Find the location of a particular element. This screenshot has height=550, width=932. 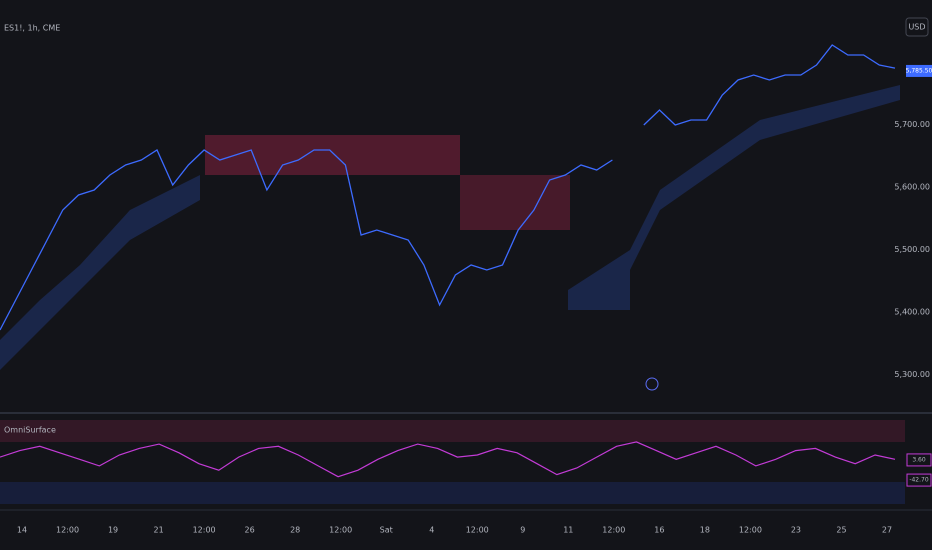

indicator-value-label: -42.70 is located at coordinates (919, 480).